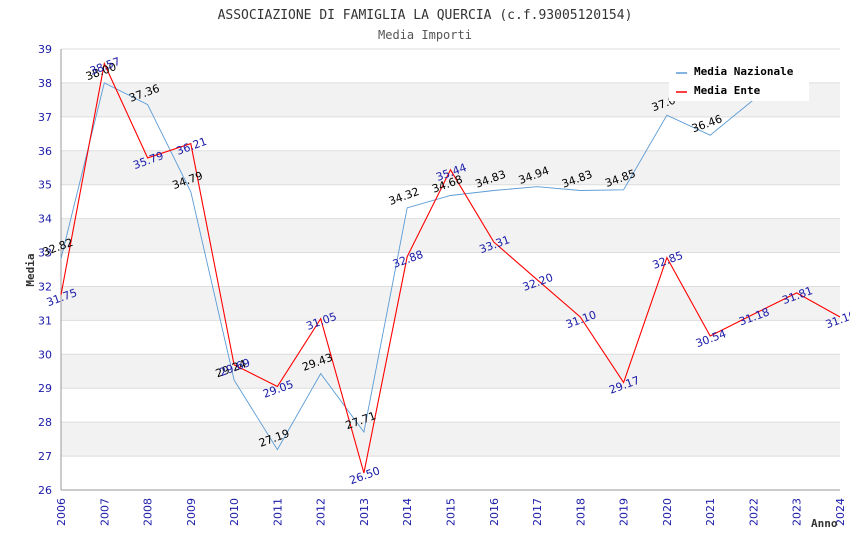 The image size is (850, 550). Describe the element at coordinates (45, 456) in the screenshot. I see `y-tick-label: 27` at that location.